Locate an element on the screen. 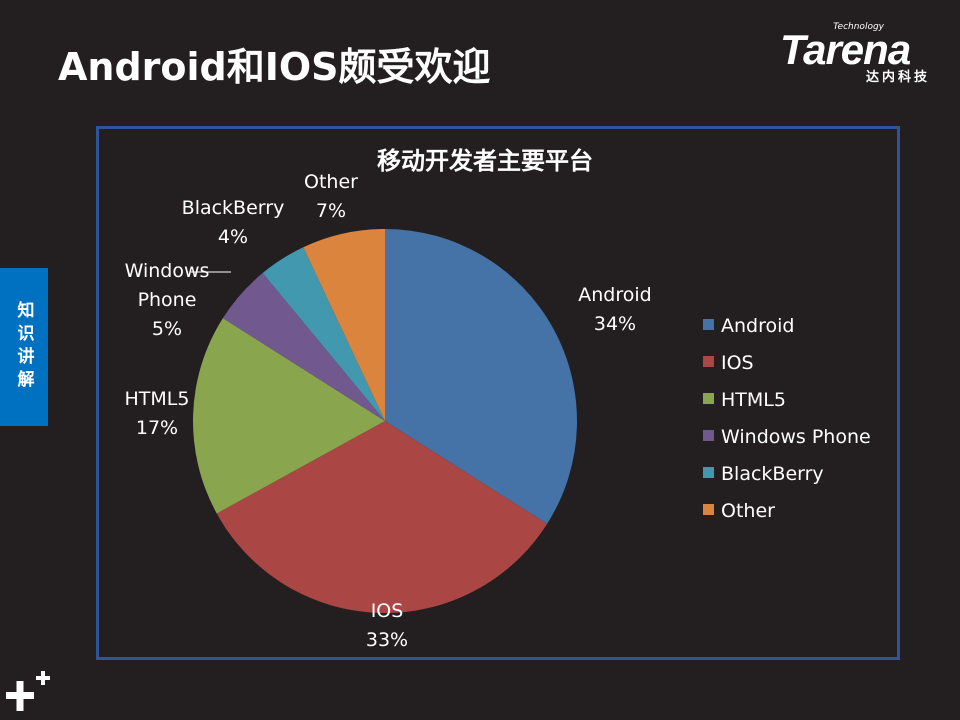 The height and width of the screenshot is (720, 960). legend-label: Android is located at coordinates (757, 326).